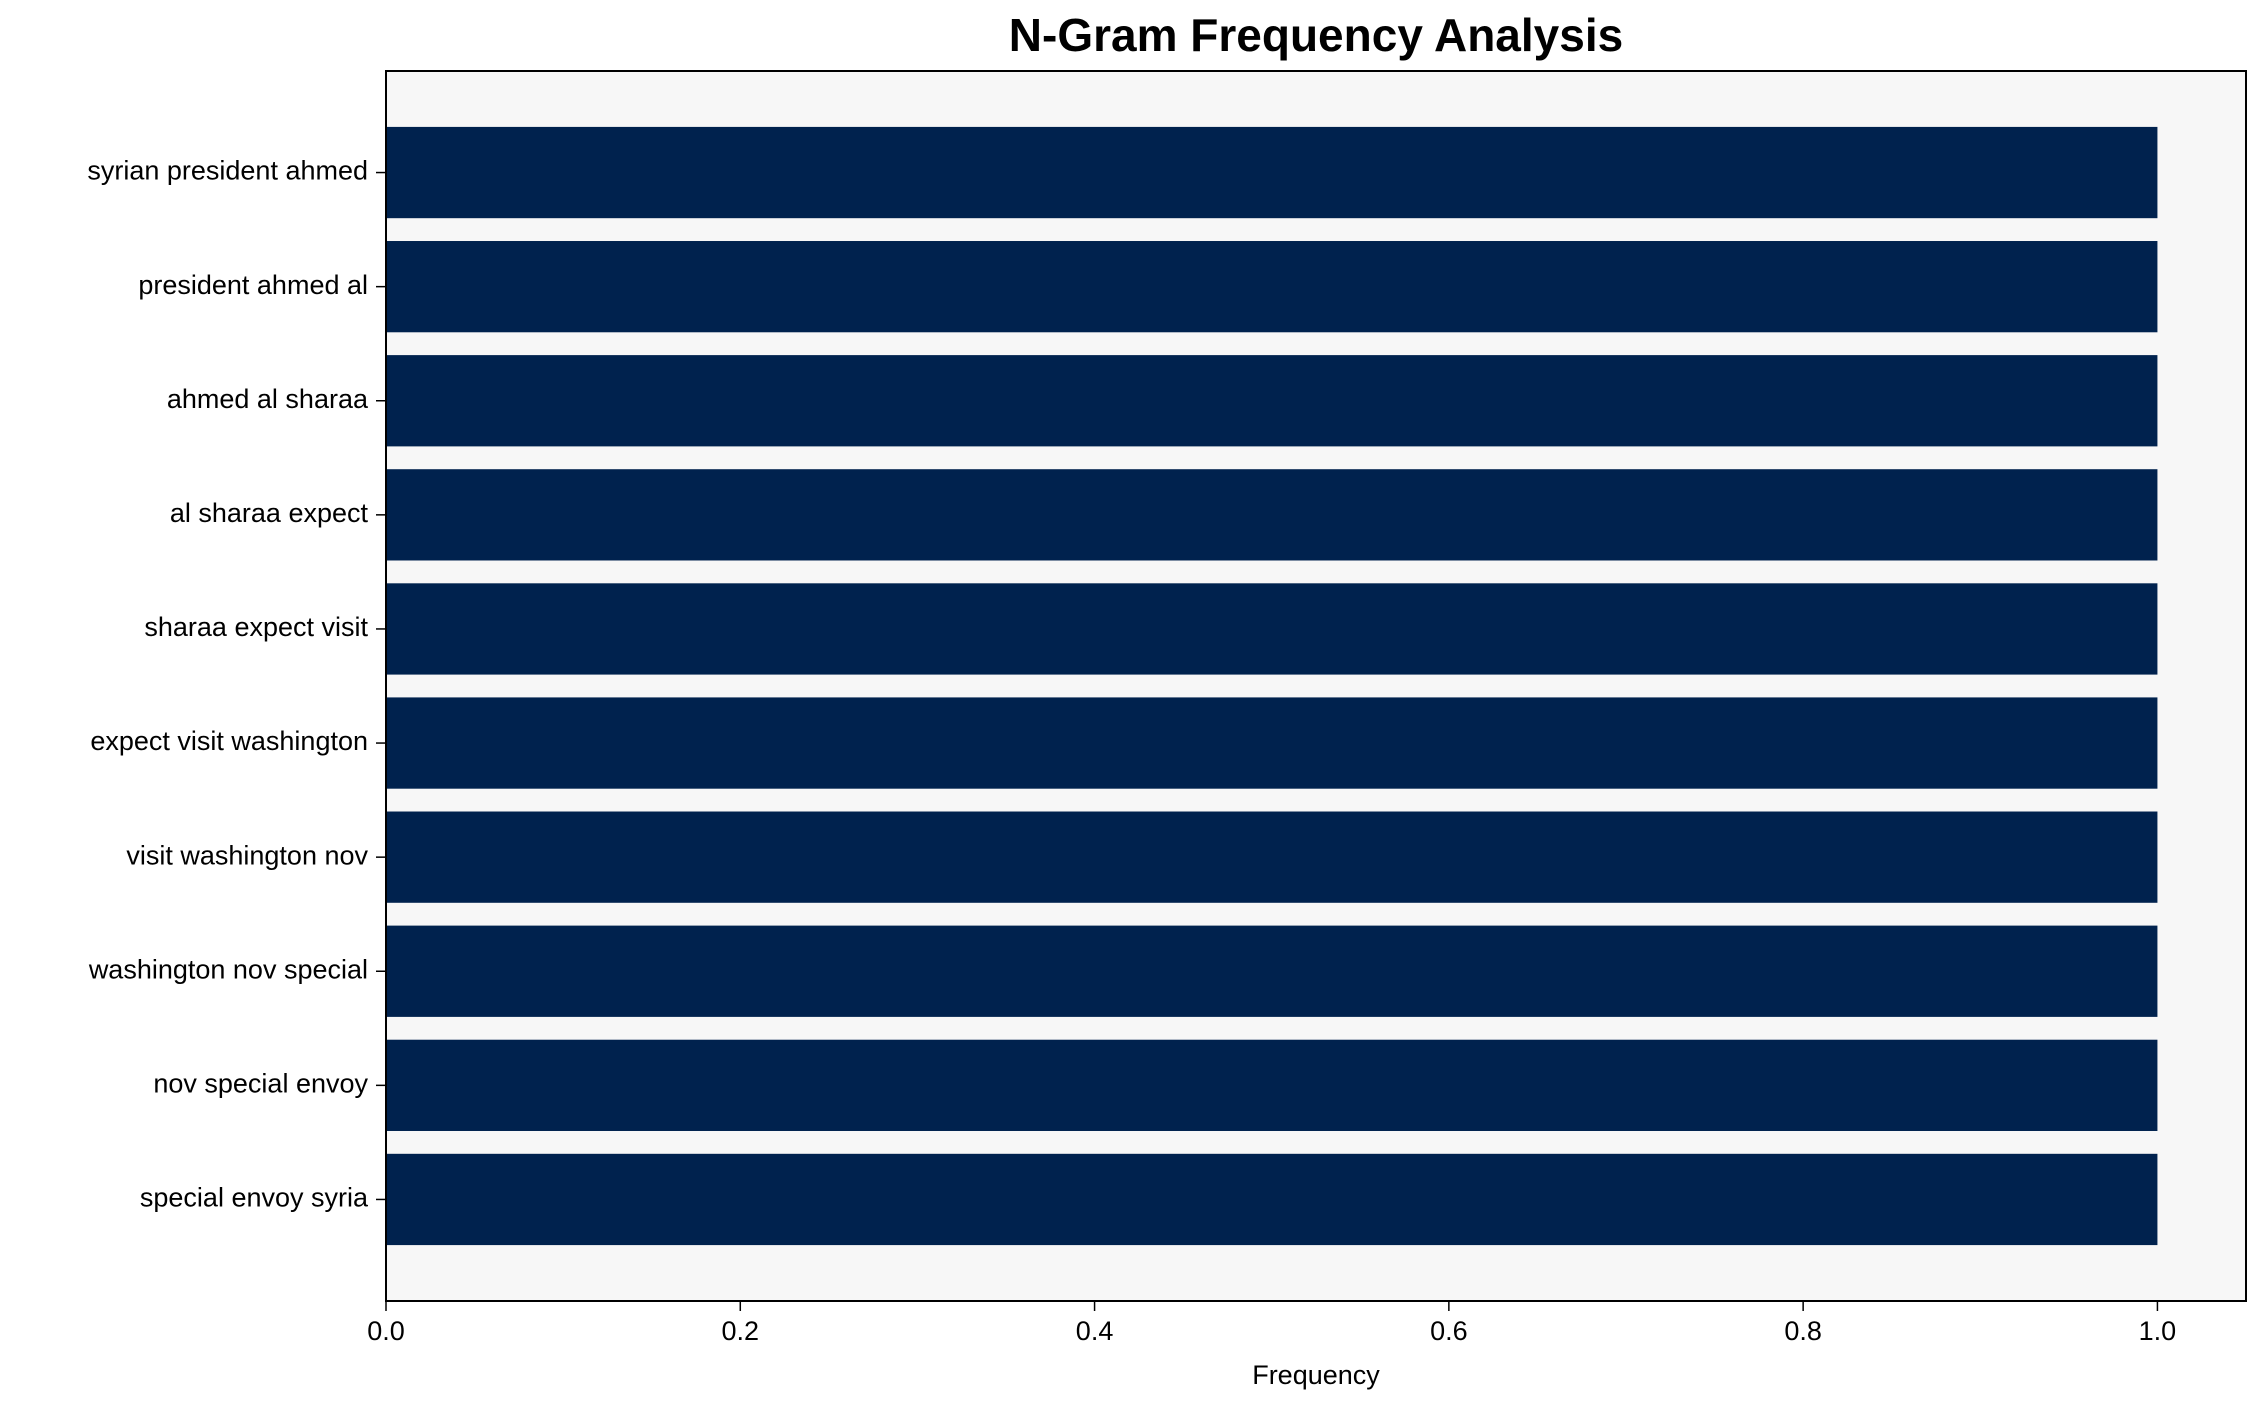 This screenshot has height=1414, width=2266. Describe the element at coordinates (1803, 1331) in the screenshot. I see `x-tick-label: 0.8` at that location.